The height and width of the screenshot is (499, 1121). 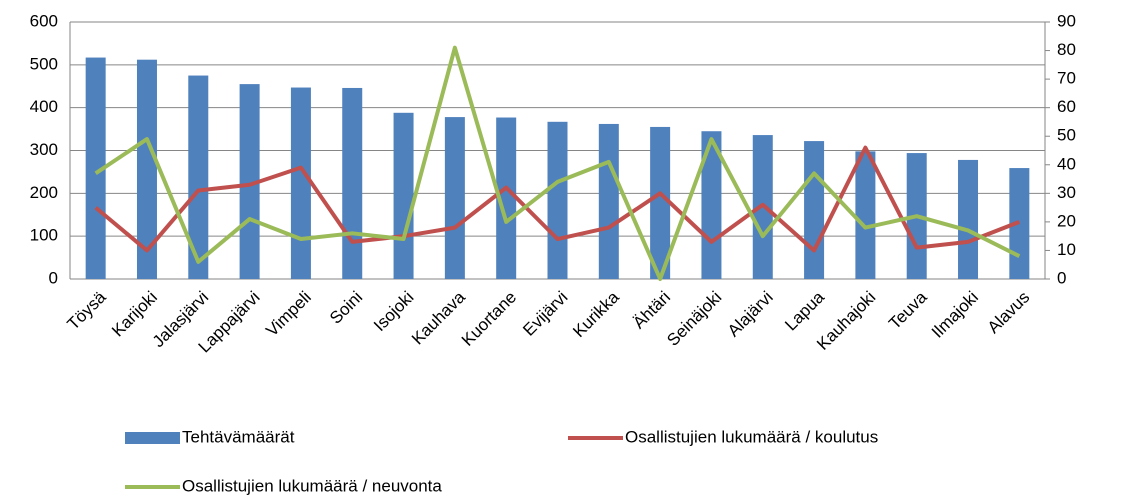 What do you see at coordinates (288, 314) in the screenshot?
I see `x-tick-label: Vimpeli` at bounding box center [288, 314].